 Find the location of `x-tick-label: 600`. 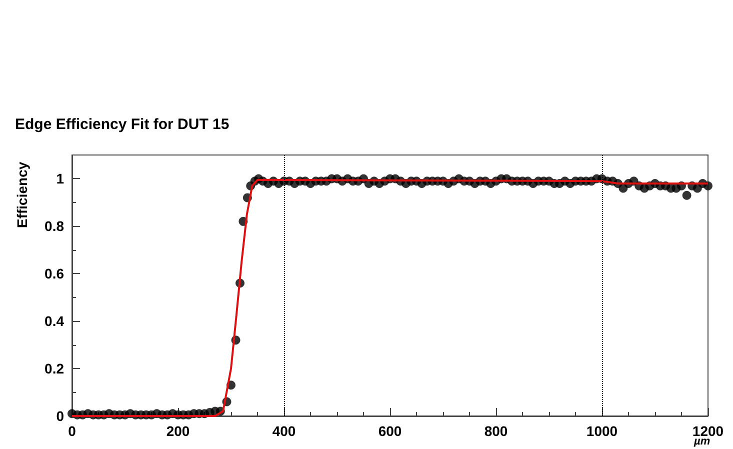

x-tick-label: 600 is located at coordinates (390, 431).